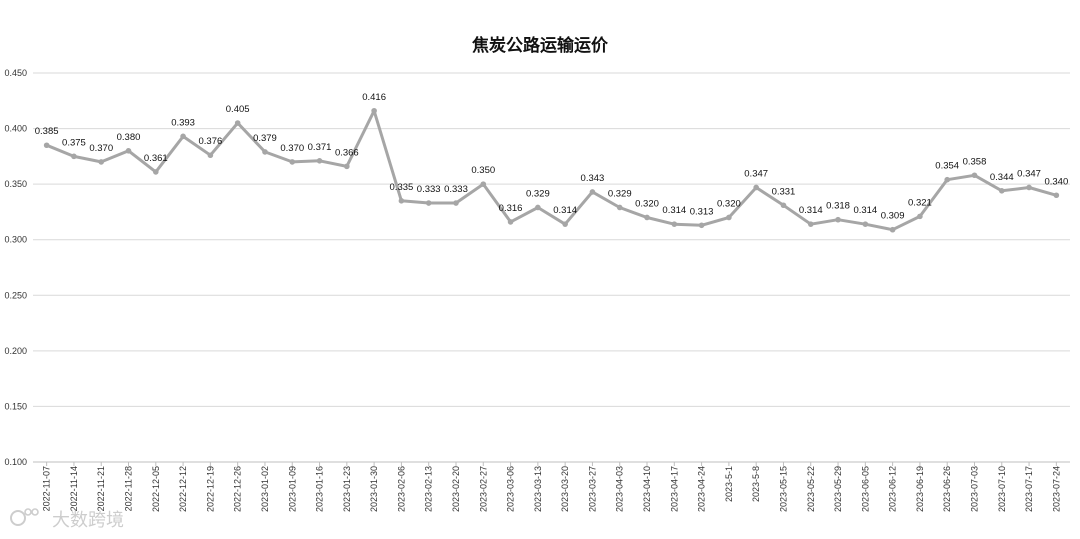 The height and width of the screenshot is (539, 1080). What do you see at coordinates (920, 202) in the screenshot?
I see `data-label: 0.321` at bounding box center [920, 202].